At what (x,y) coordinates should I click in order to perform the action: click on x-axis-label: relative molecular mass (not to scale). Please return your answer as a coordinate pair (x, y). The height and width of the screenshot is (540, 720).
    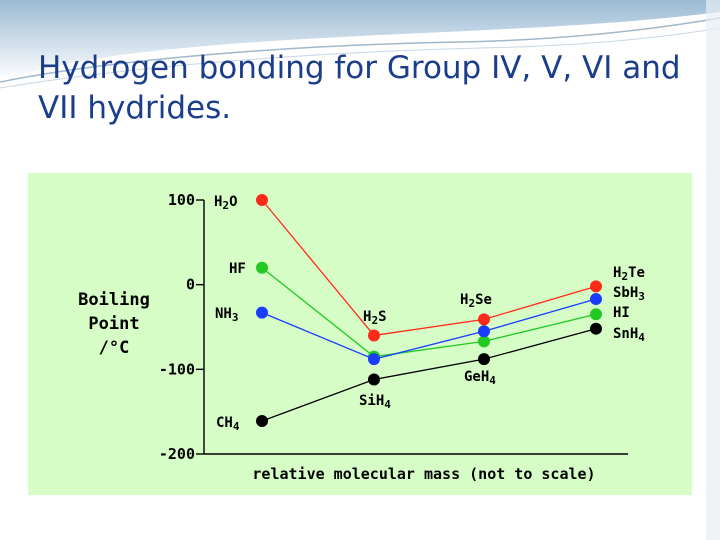
    Looking at the image, I should click on (423, 474).